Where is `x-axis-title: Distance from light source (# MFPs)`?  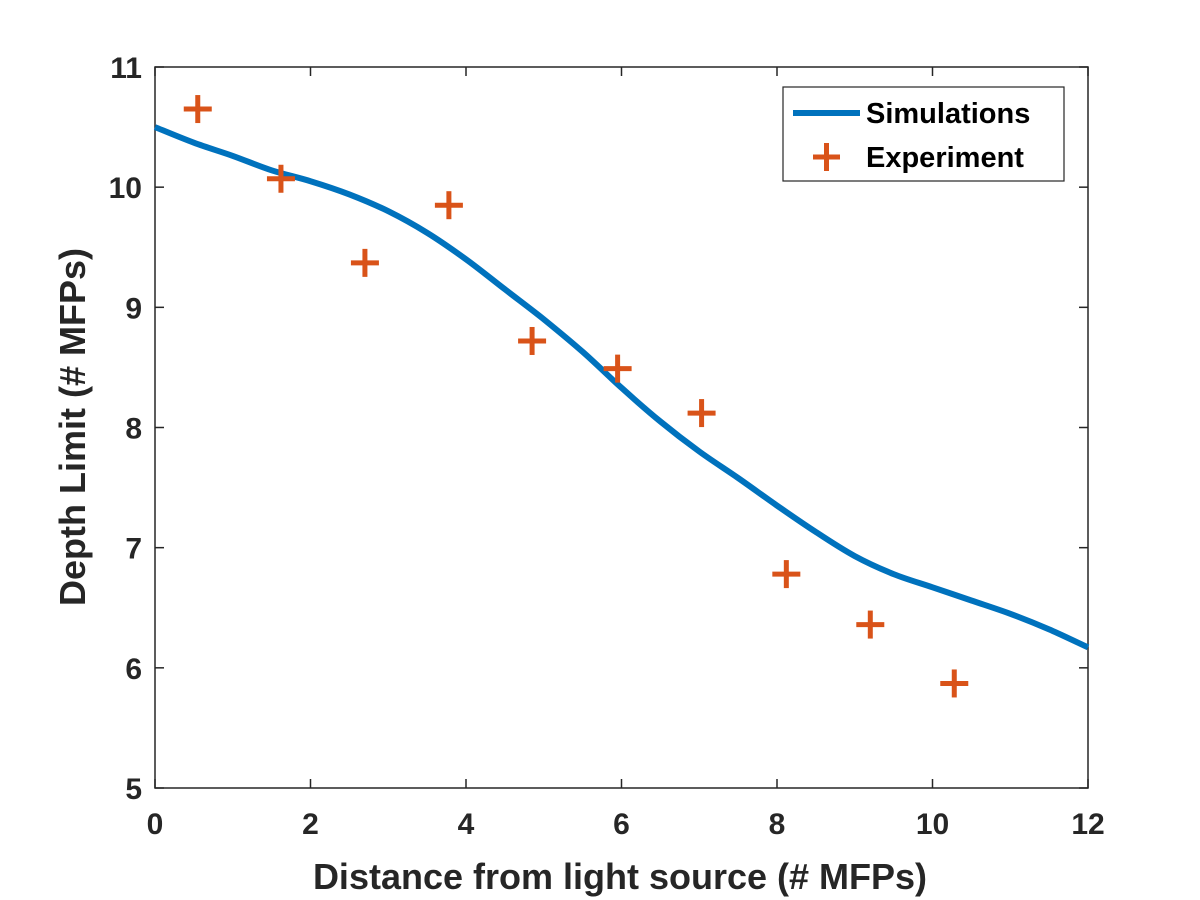
x-axis-title: Distance from light source (# MFPs) is located at coordinates (620, 876).